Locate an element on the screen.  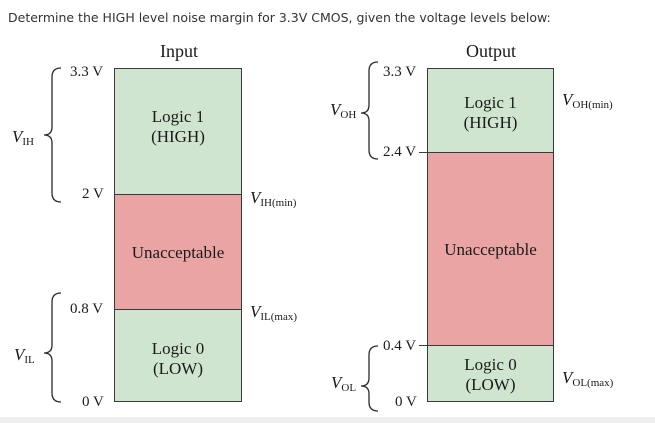
output-heading: Output is located at coordinates (491, 51).